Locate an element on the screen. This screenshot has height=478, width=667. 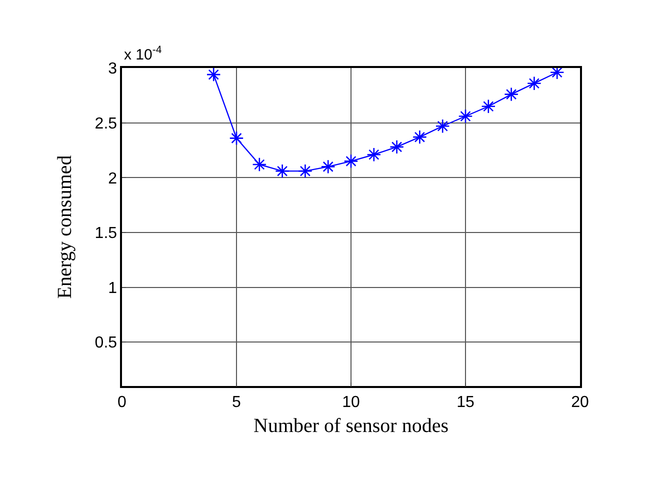
y-tick-label: 2.5 is located at coordinates (106, 123).